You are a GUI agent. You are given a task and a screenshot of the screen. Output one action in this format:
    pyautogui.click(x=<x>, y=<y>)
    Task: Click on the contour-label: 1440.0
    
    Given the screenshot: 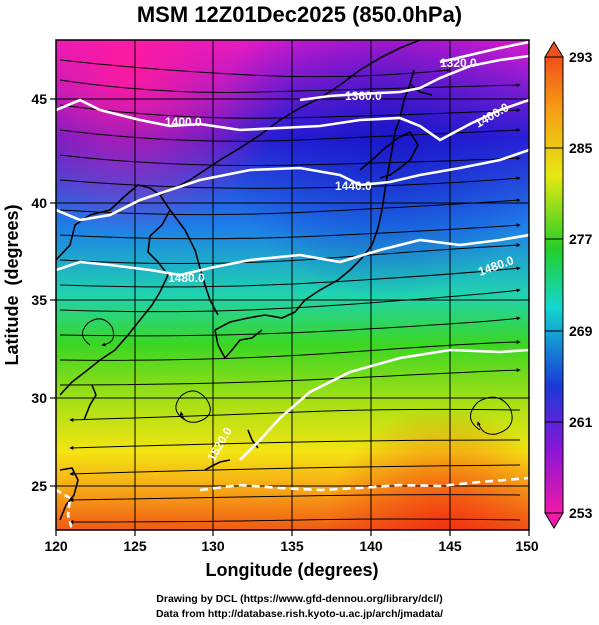 What is the action you would take?
    pyautogui.click(x=353, y=186)
    